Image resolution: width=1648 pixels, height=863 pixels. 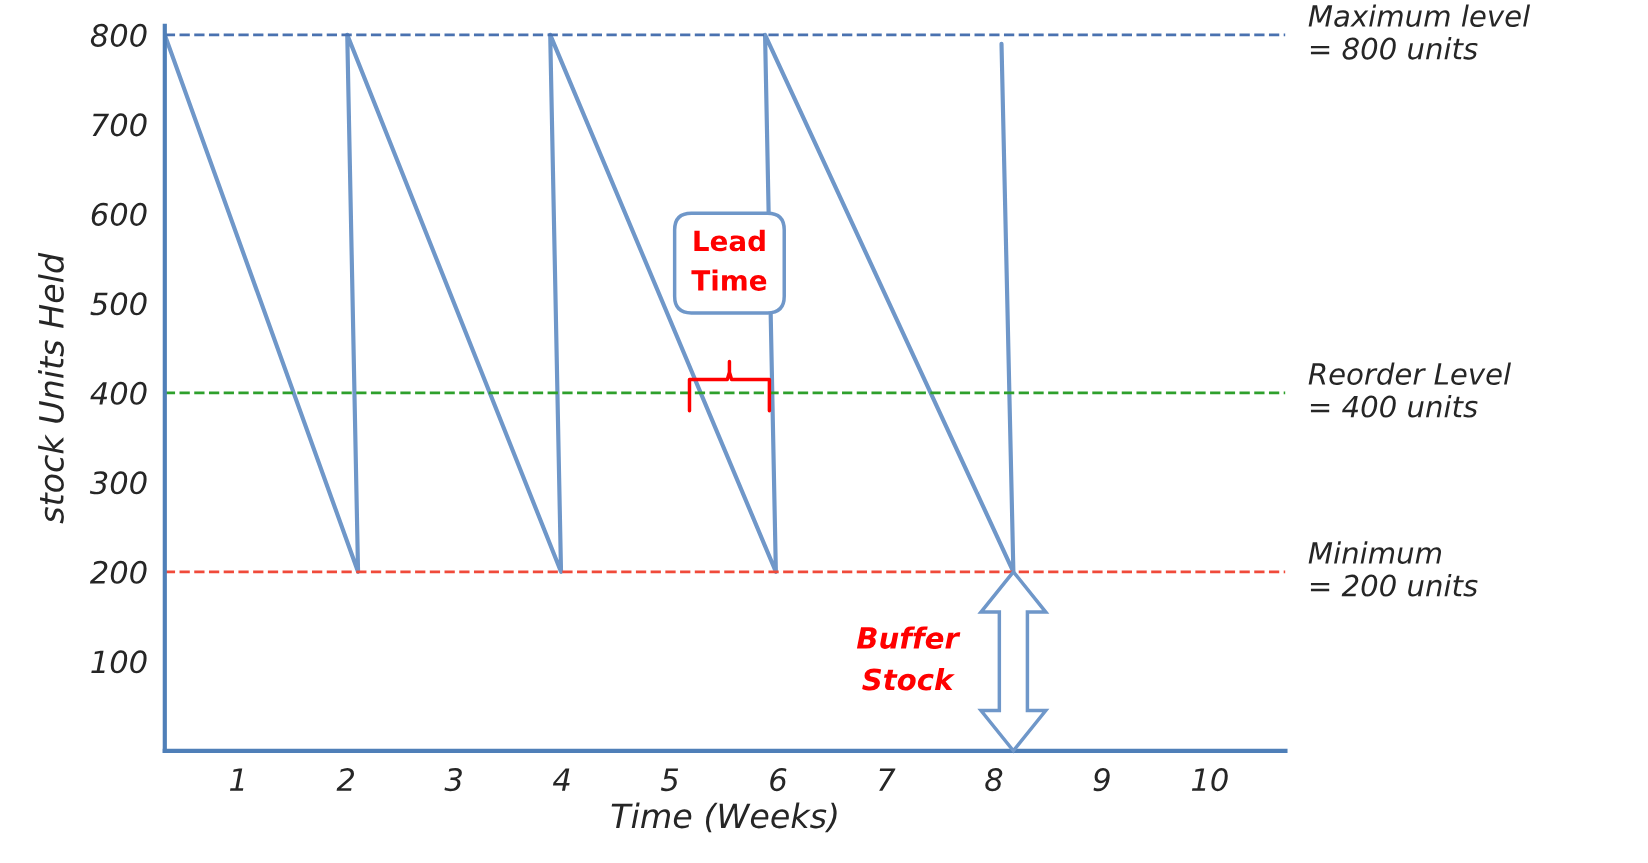 What do you see at coordinates (561, 779) in the screenshot?
I see `x-tick-label: 4` at bounding box center [561, 779].